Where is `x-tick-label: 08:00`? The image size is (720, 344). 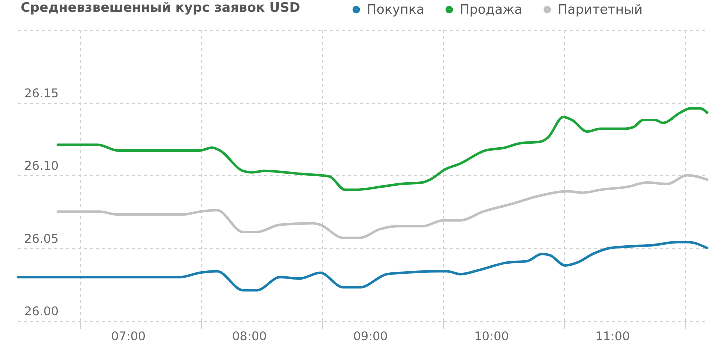 x-tick-label: 08:00 is located at coordinates (250, 337).